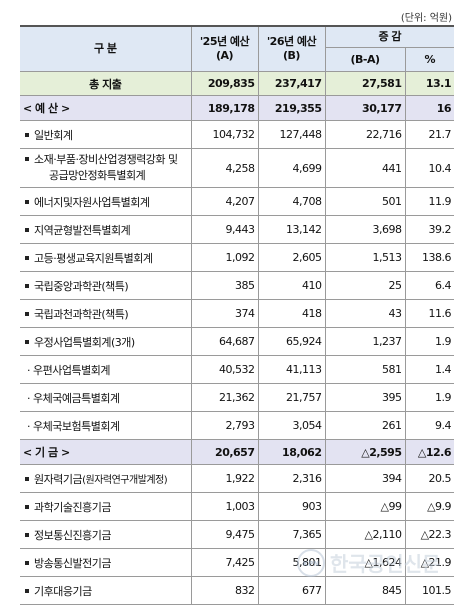 The image size is (466, 605). Describe the element at coordinates (105, 160) in the screenshot. I see `row-label-line1: 소재·부품·장비산업경쟁력강화 및` at that location.